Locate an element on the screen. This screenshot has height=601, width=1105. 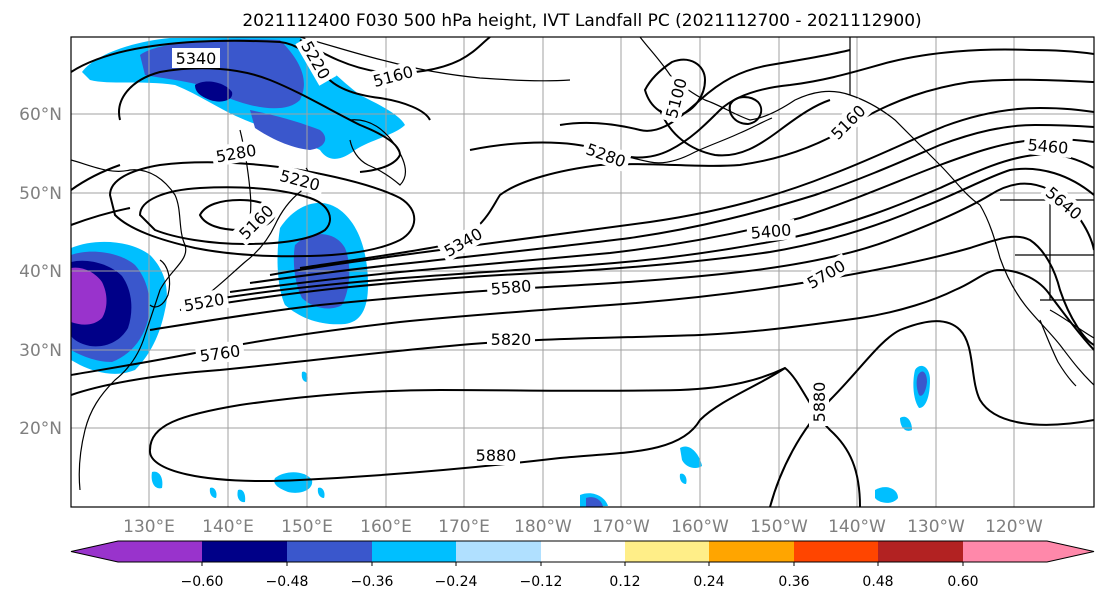
lon-tick-label: 160°W is located at coordinates (700, 527).